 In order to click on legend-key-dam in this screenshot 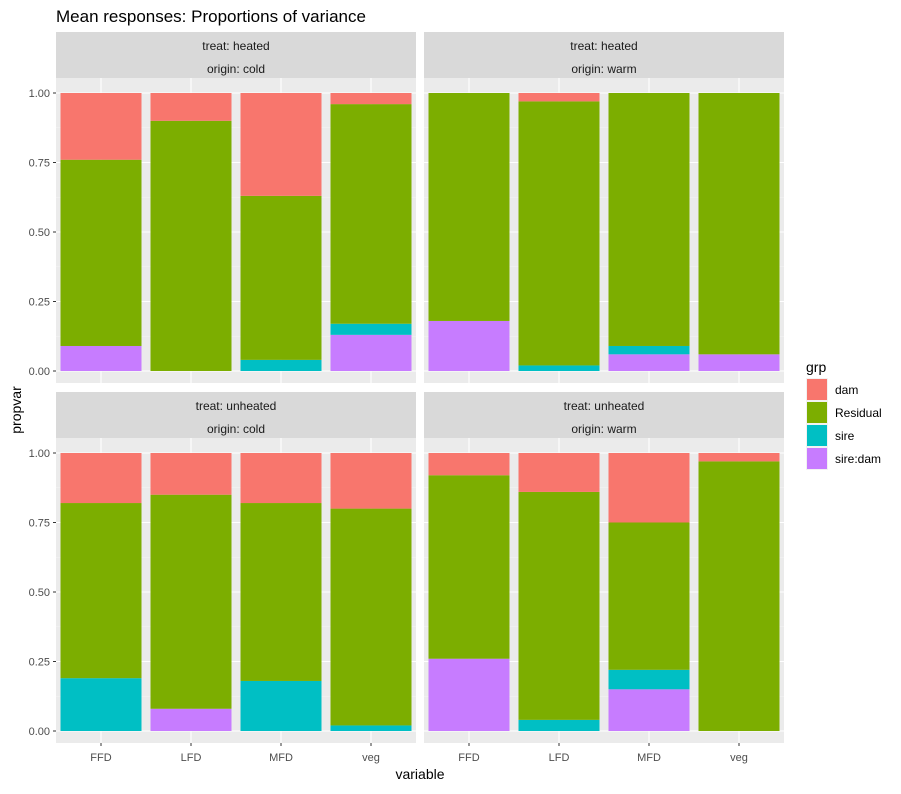, I will do `click(817, 389)`.